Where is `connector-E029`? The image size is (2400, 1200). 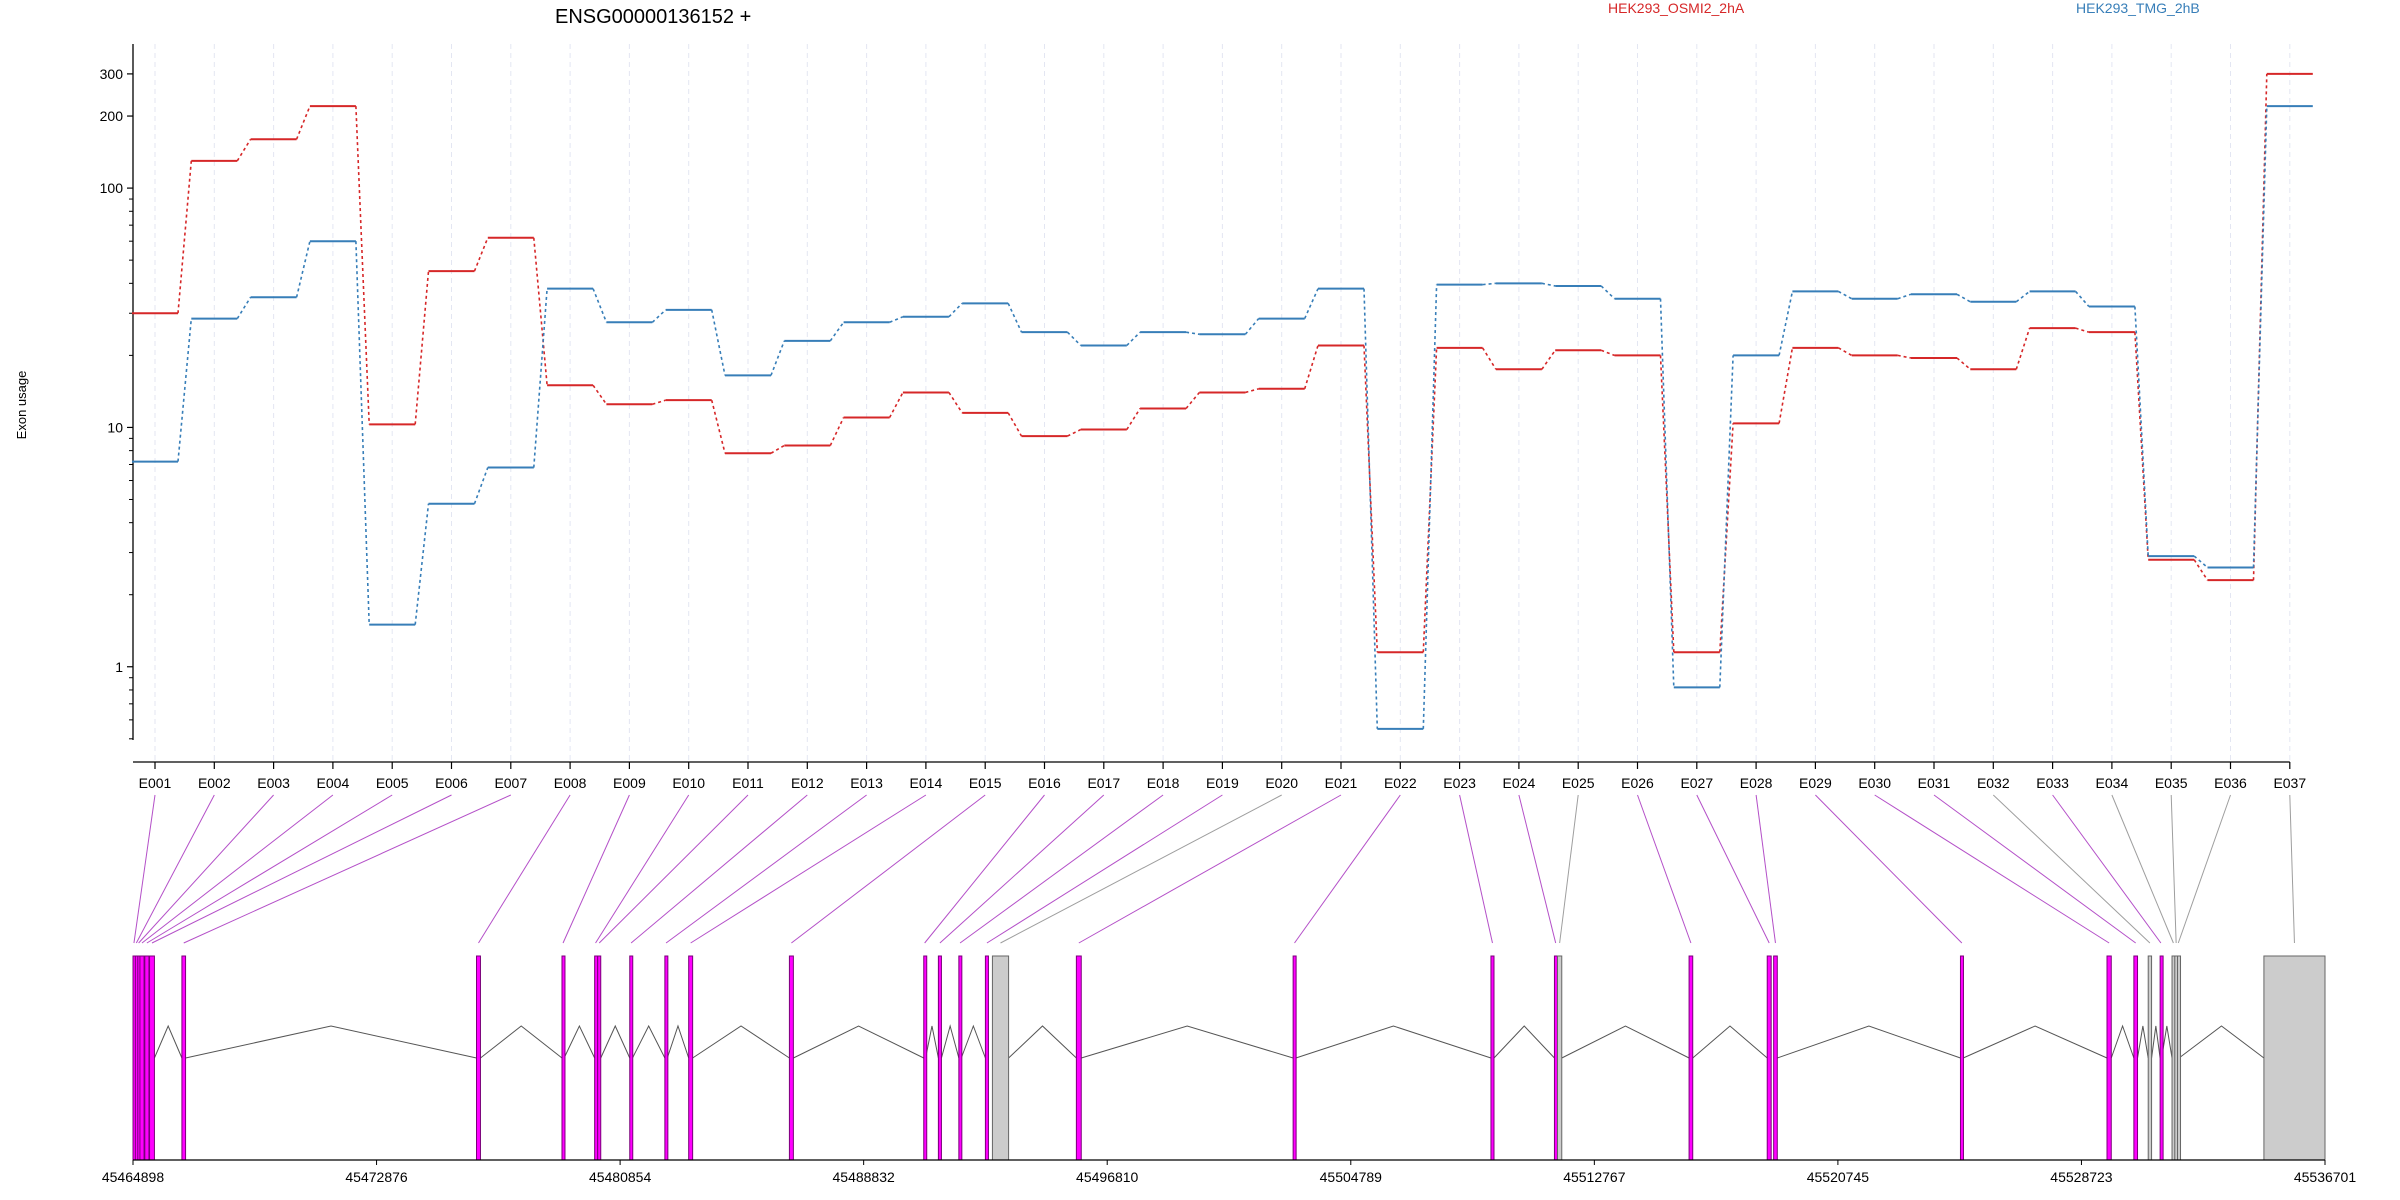
connector-E029 is located at coordinates (1889, 869).